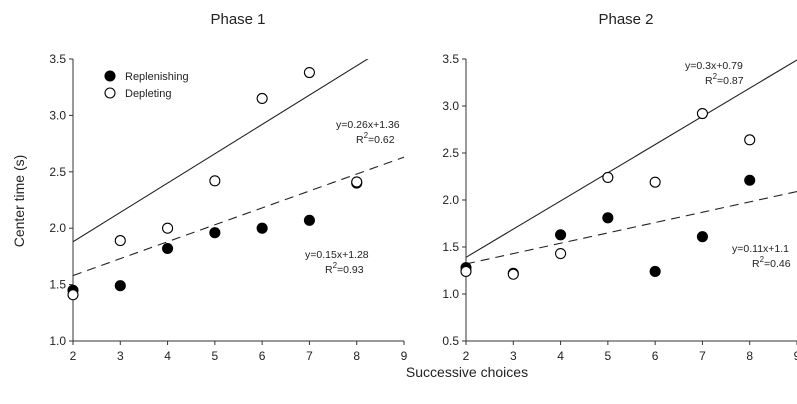 The image size is (797, 404). What do you see at coordinates (724, 79) in the screenshot?
I see `fit-r-squared: R2=0.87` at bounding box center [724, 79].